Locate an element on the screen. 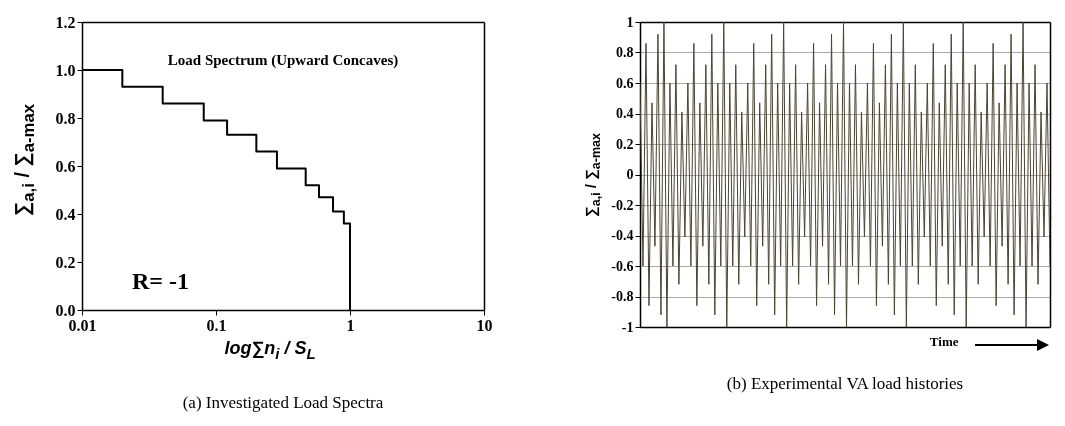  y-tick-label: 1 is located at coordinates (630, 22).